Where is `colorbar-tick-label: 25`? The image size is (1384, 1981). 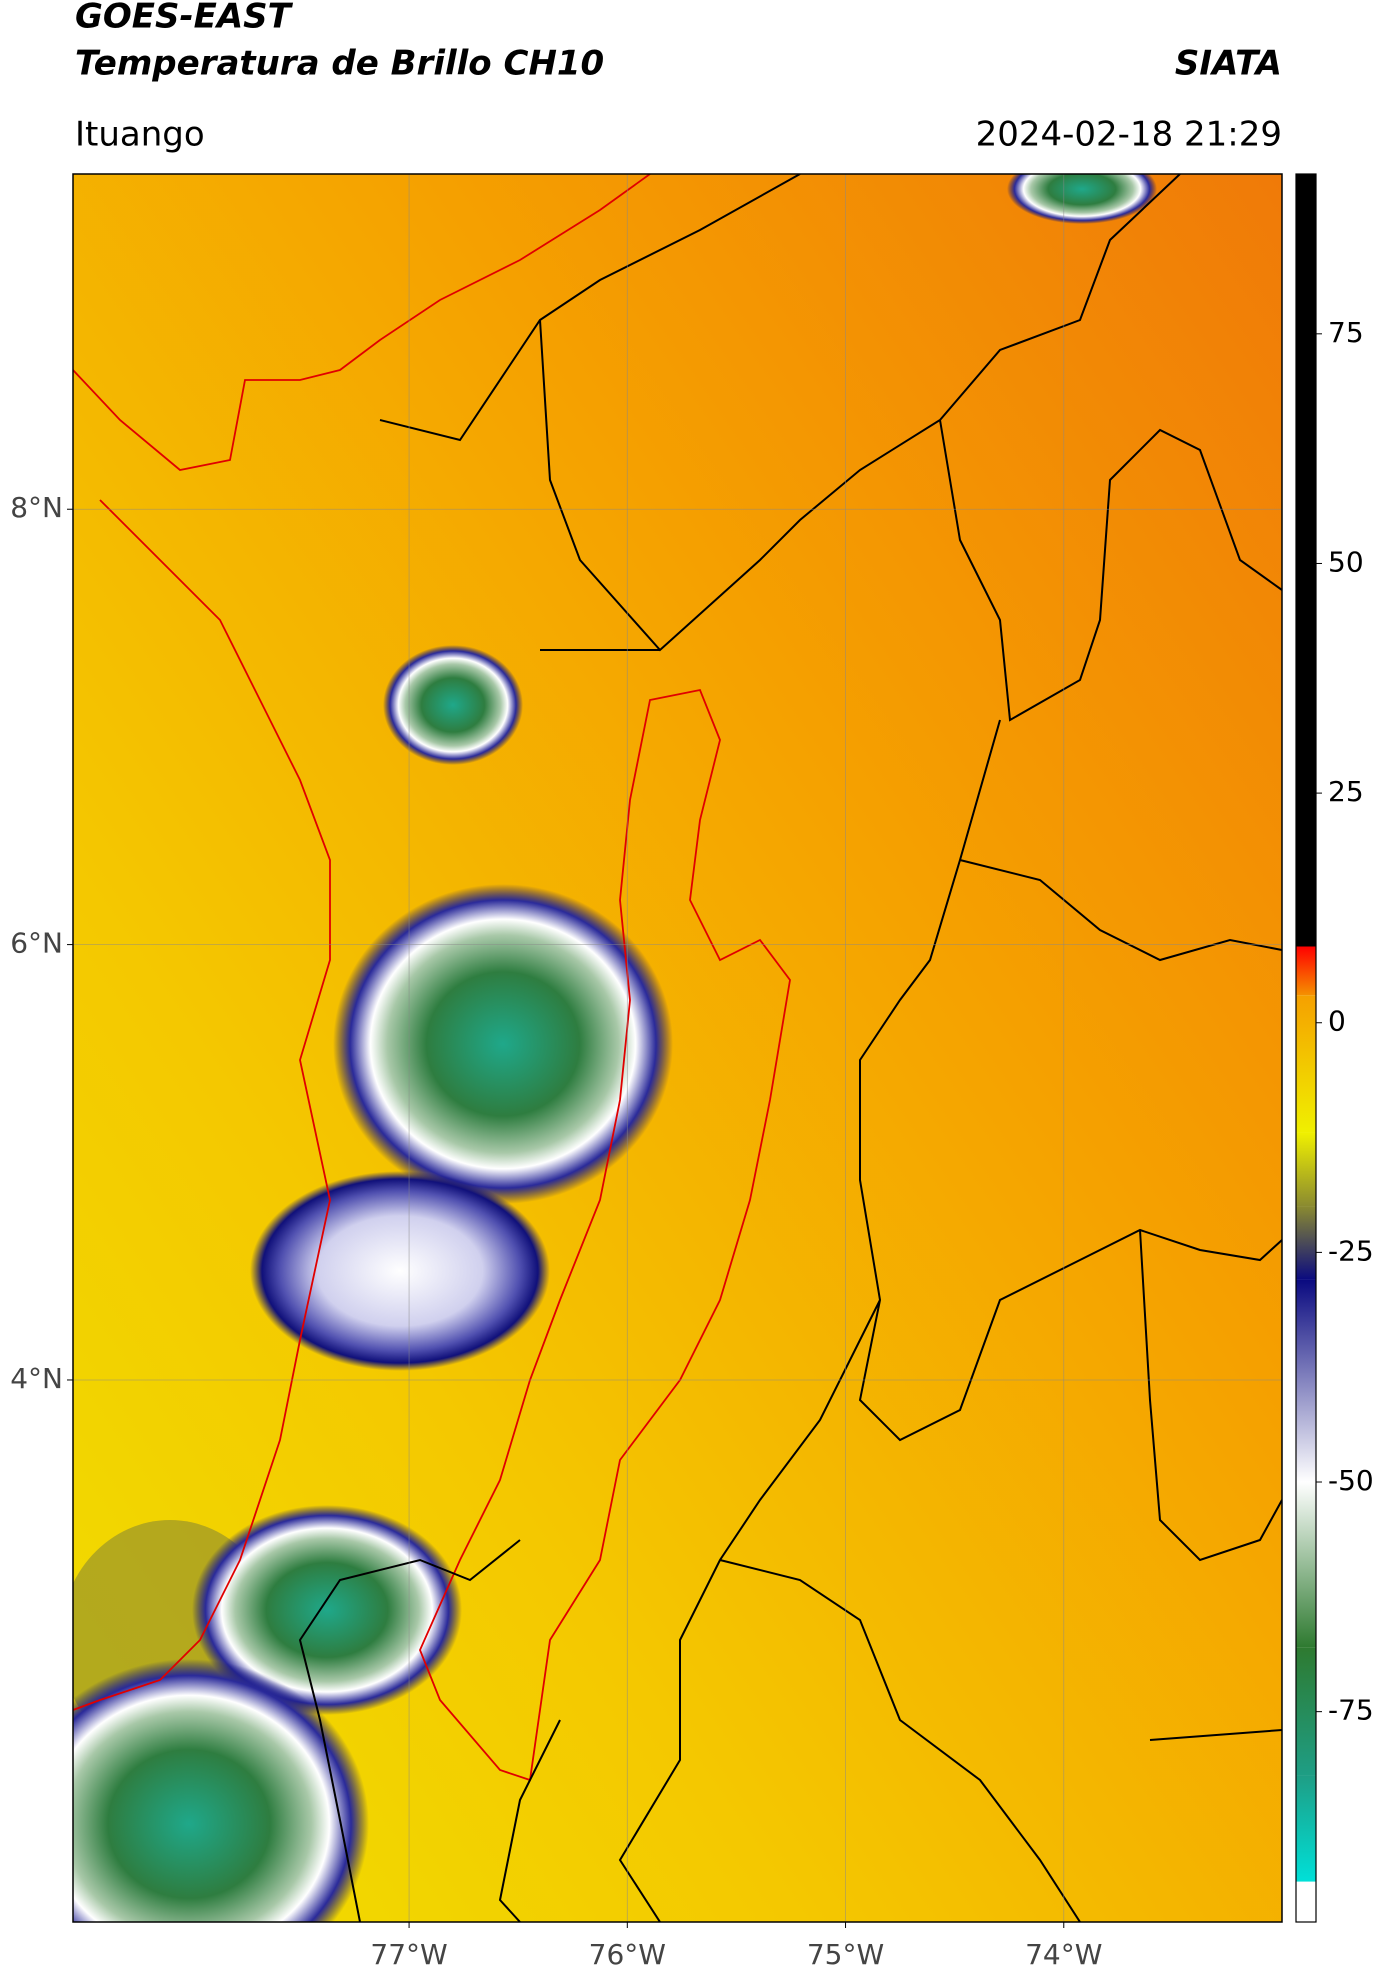
colorbar-tick-label: 25 is located at coordinates (1346, 791).